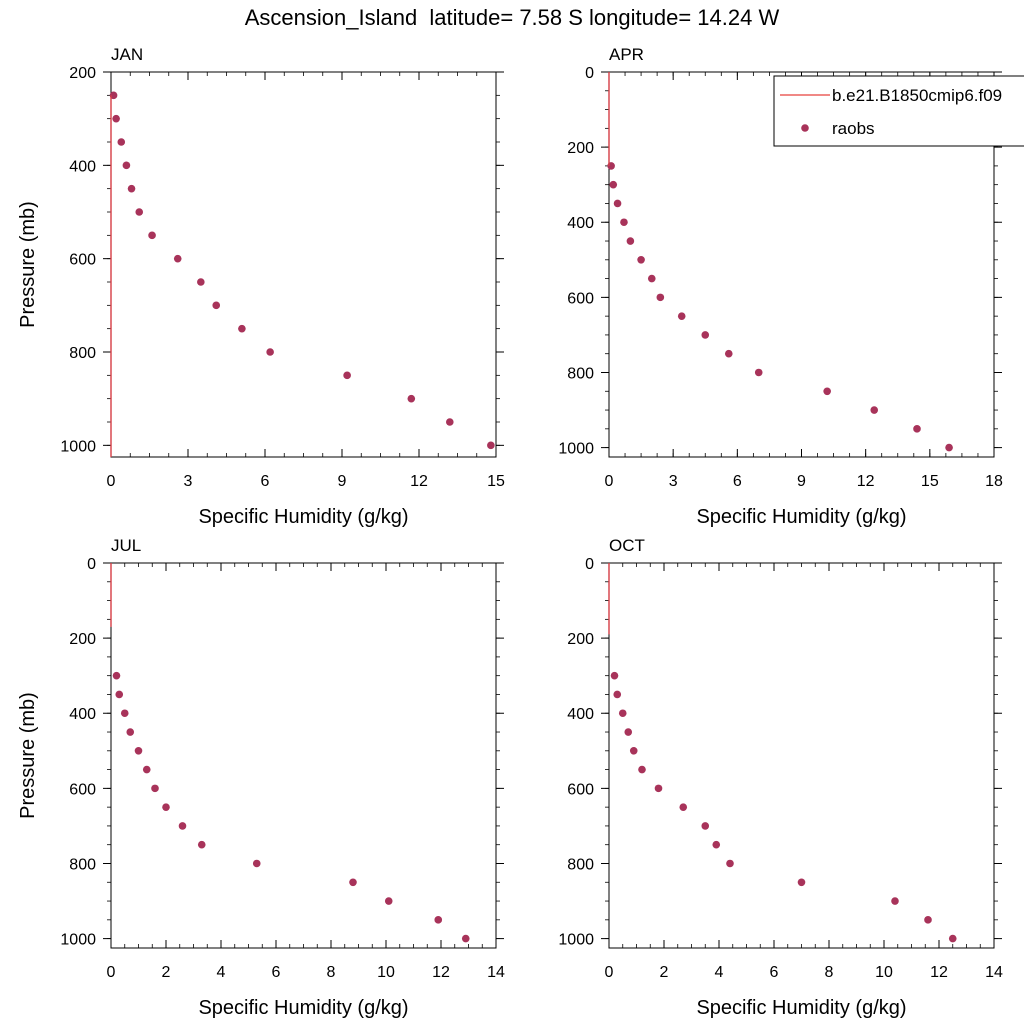 The height and width of the screenshot is (1024, 1024). Describe the element at coordinates (994, 481) in the screenshot. I see `x-tick-label: 18` at that location.